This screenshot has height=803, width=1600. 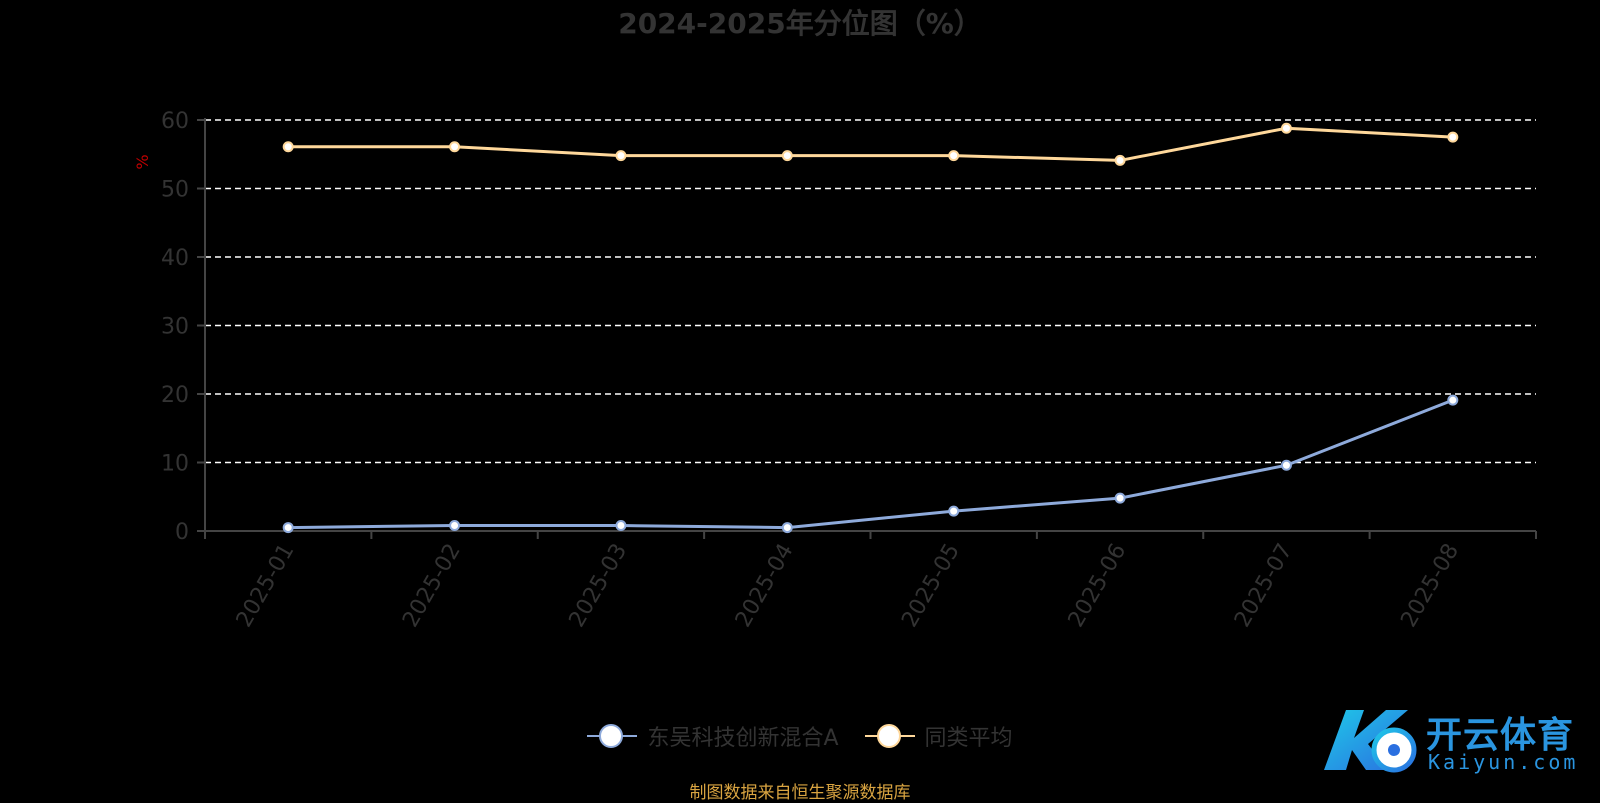 What do you see at coordinates (1370, 741) in the screenshot?
I see `kaiyun-logo-icon` at bounding box center [1370, 741].